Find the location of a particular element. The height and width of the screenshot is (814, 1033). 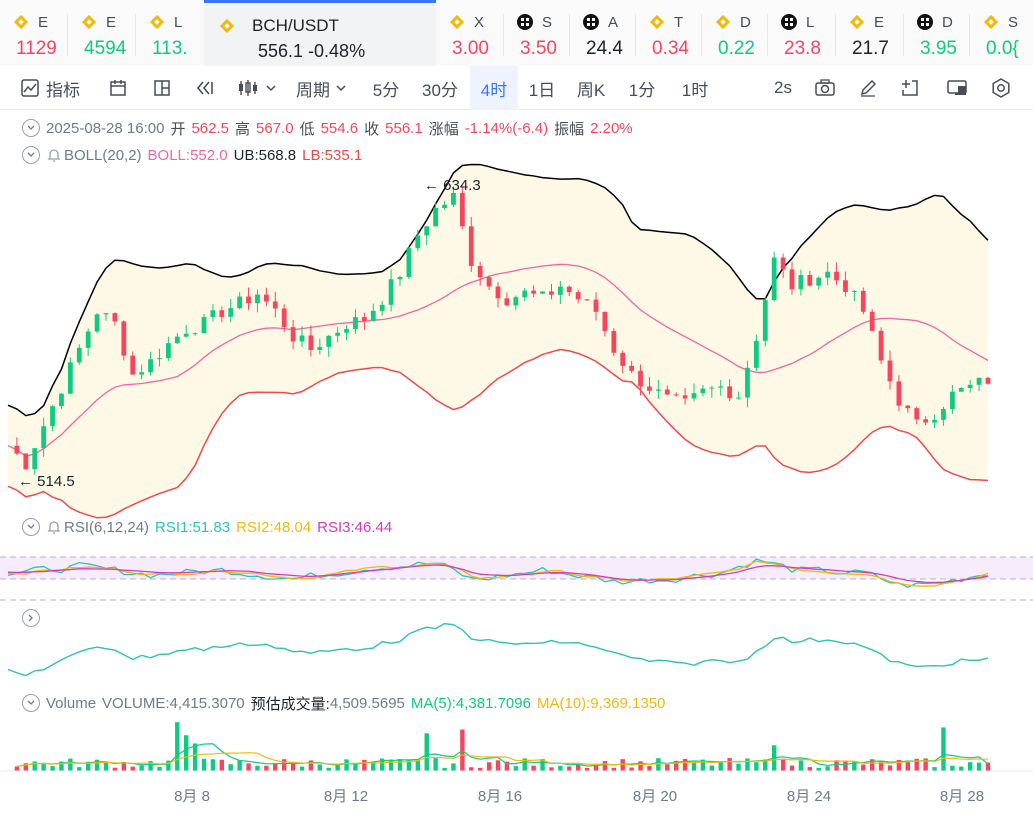

ticker-symbol: L is located at coordinates (810, 22).